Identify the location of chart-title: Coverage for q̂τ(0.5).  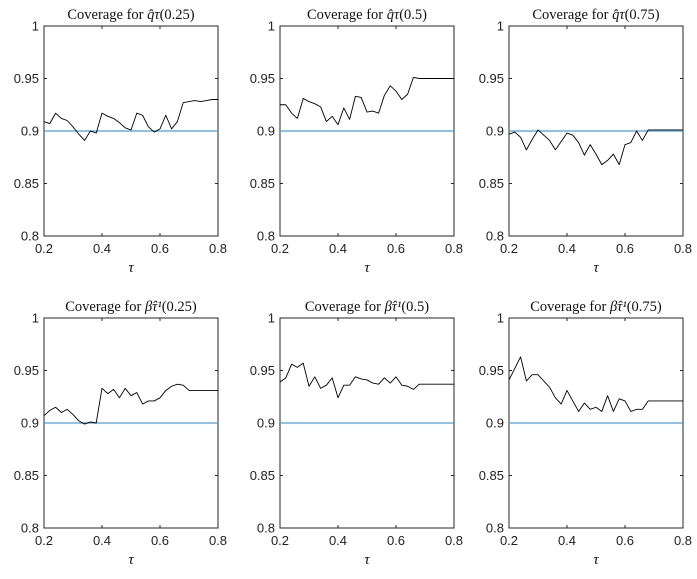
(367, 15).